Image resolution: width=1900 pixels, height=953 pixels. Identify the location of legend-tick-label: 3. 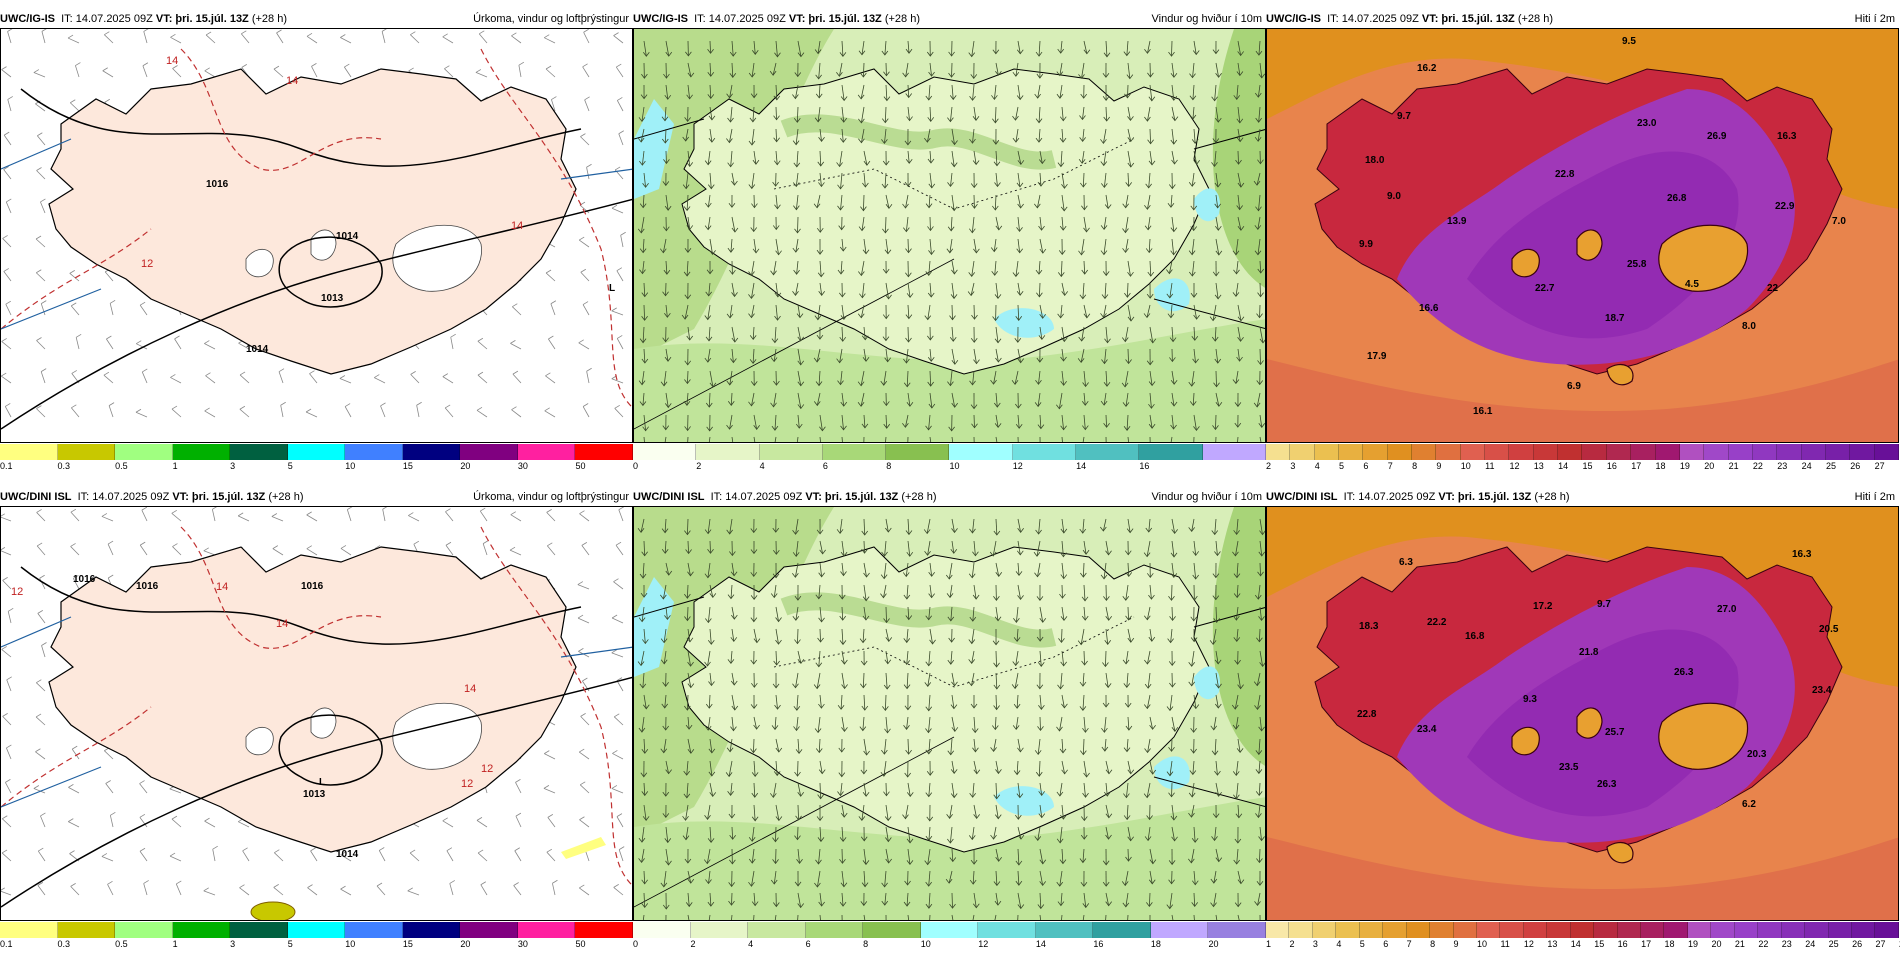
(232, 944).